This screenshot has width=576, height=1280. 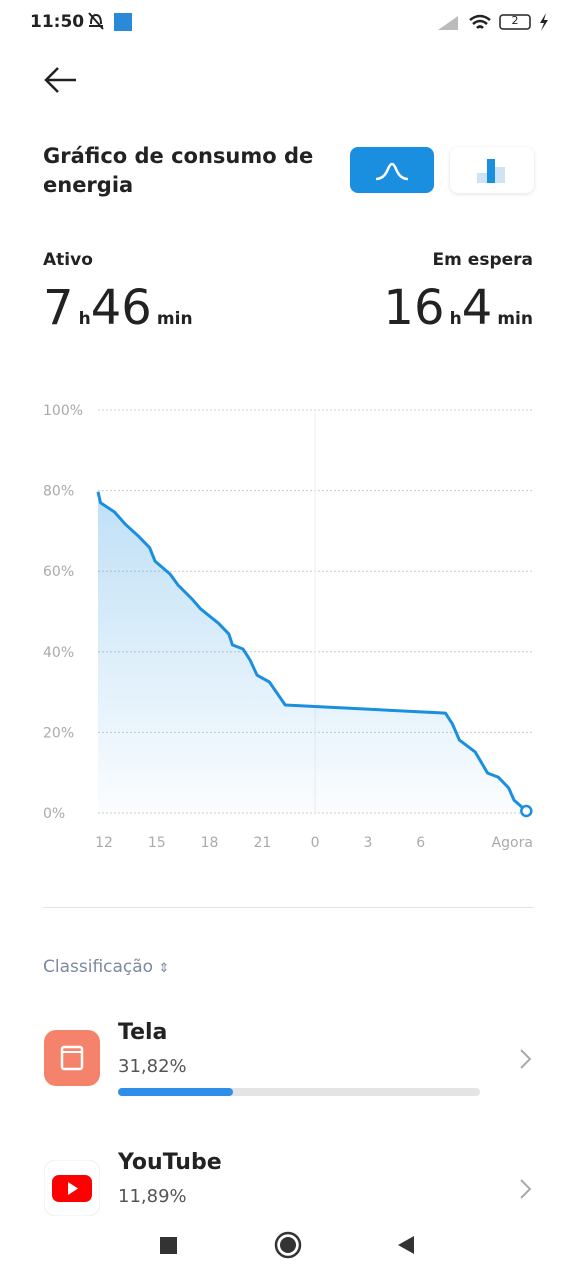 I want to click on x-tick-label: 18, so click(x=210, y=843).